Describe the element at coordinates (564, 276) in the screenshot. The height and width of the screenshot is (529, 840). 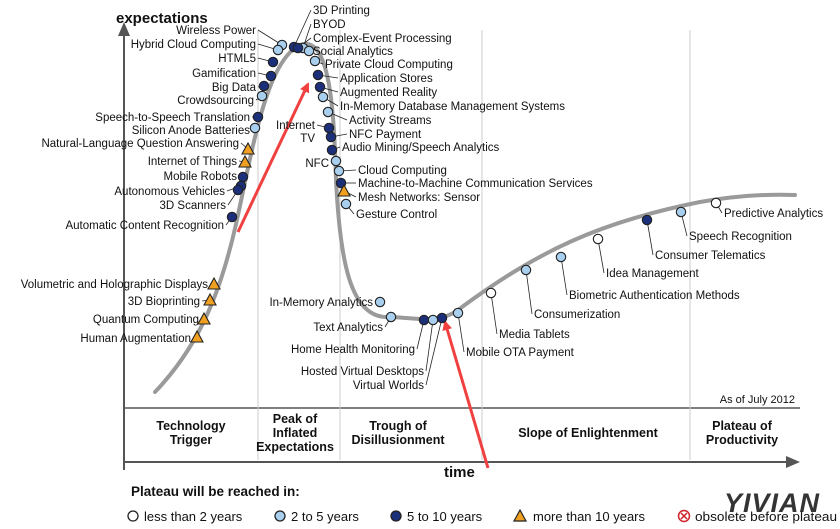
I see `leader-biometric-authentication-methods` at that location.